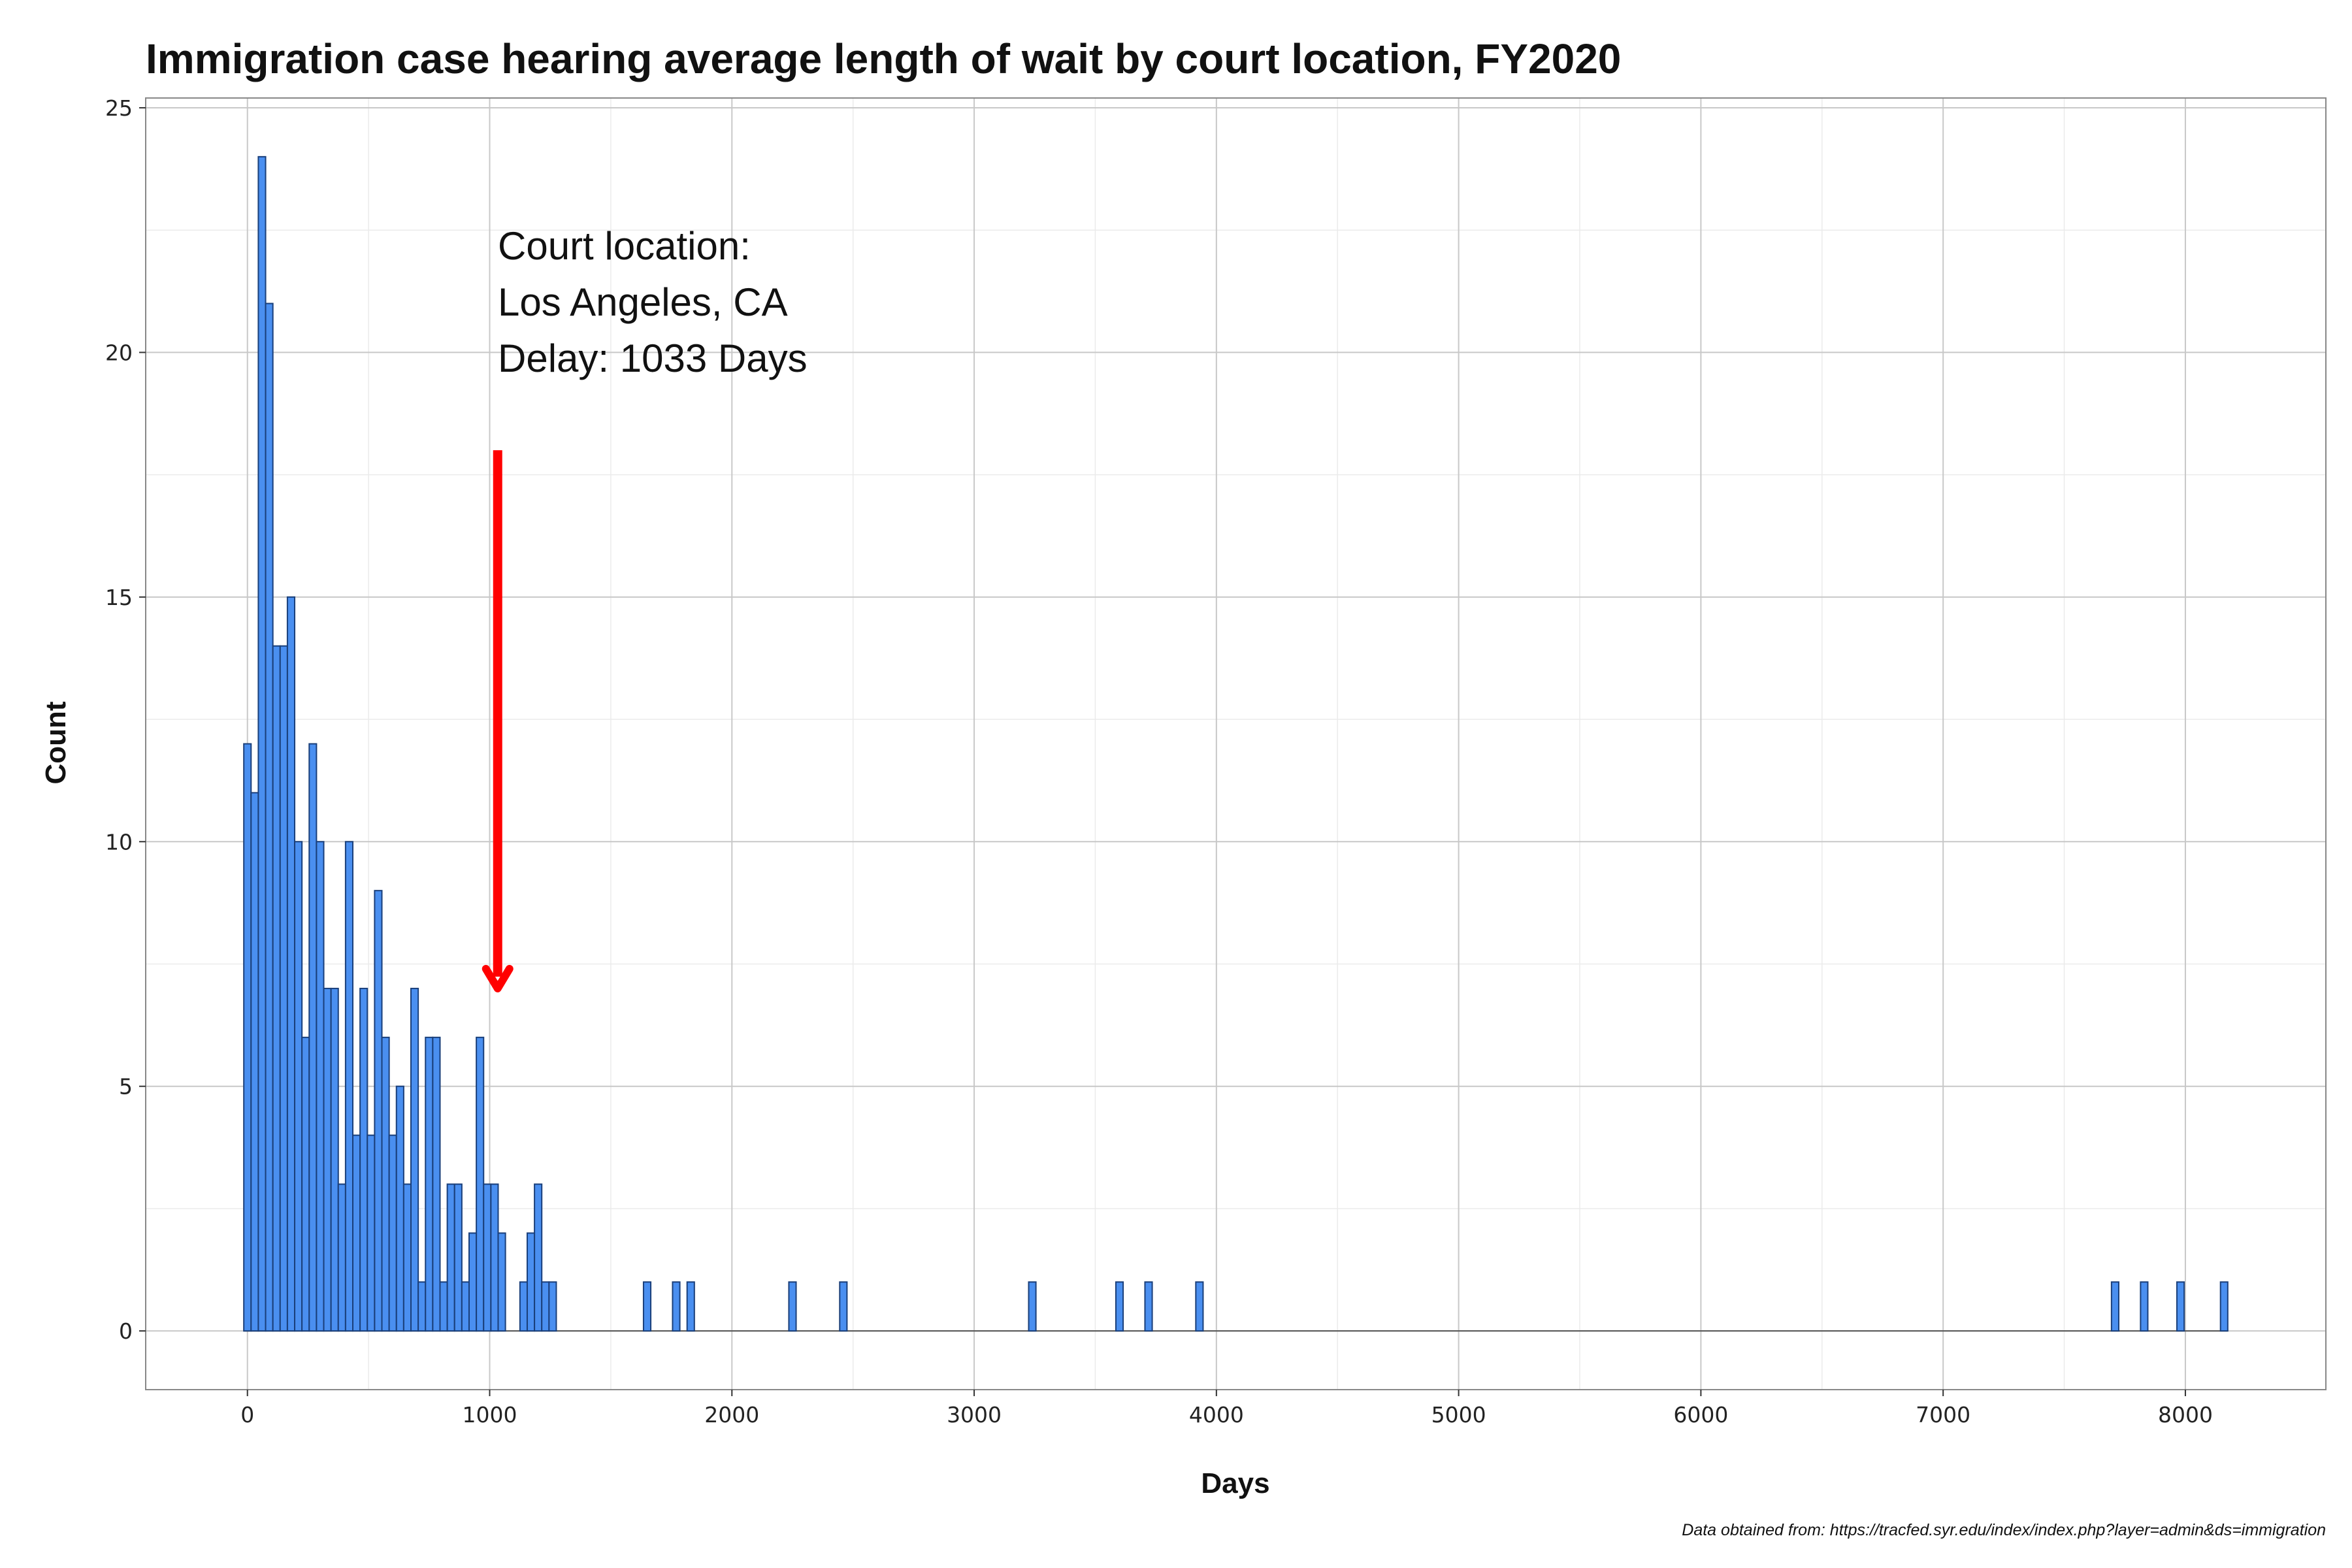 This screenshot has width=2352, height=1568. I want to click on annotation-arrow, so click(498, 721).